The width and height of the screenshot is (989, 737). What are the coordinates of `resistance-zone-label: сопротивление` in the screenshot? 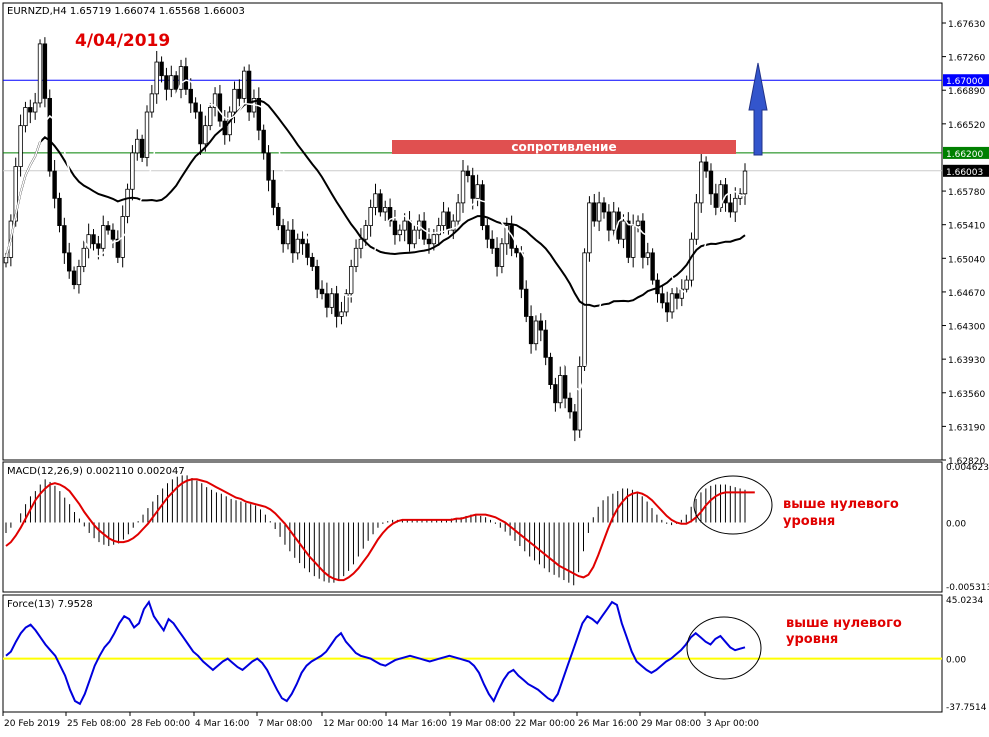 It's located at (563, 147).